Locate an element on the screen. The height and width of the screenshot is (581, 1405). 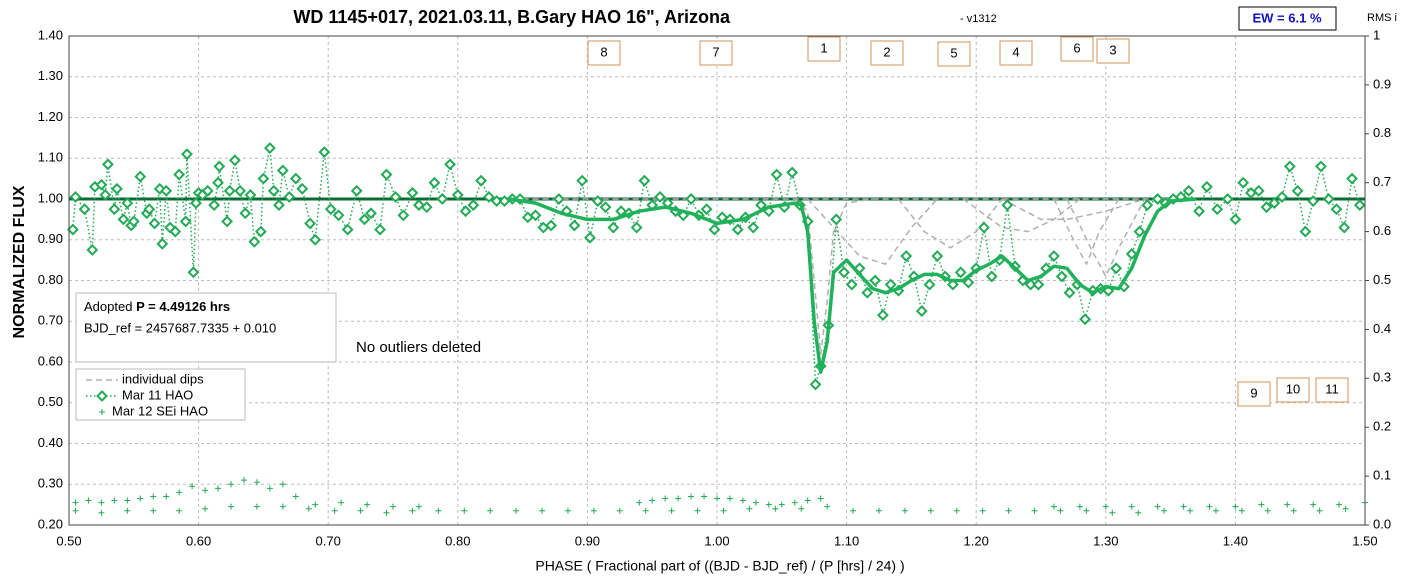
x-tick-label: 0.90 is located at coordinates (587, 540).